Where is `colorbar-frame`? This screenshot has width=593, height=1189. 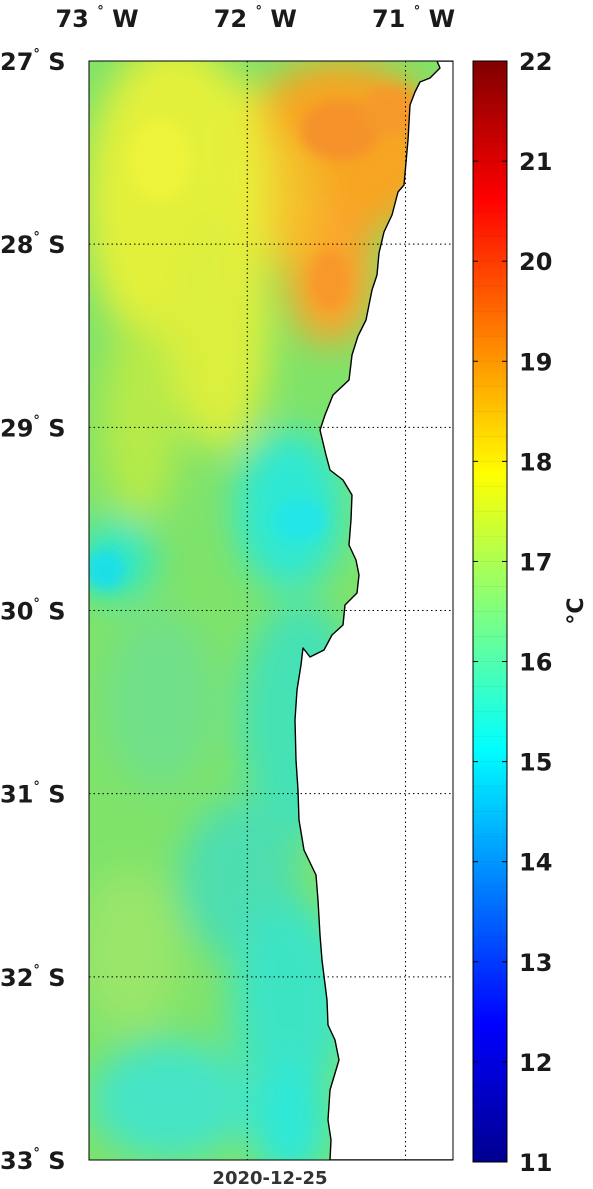
colorbar-frame is located at coordinates (490, 611).